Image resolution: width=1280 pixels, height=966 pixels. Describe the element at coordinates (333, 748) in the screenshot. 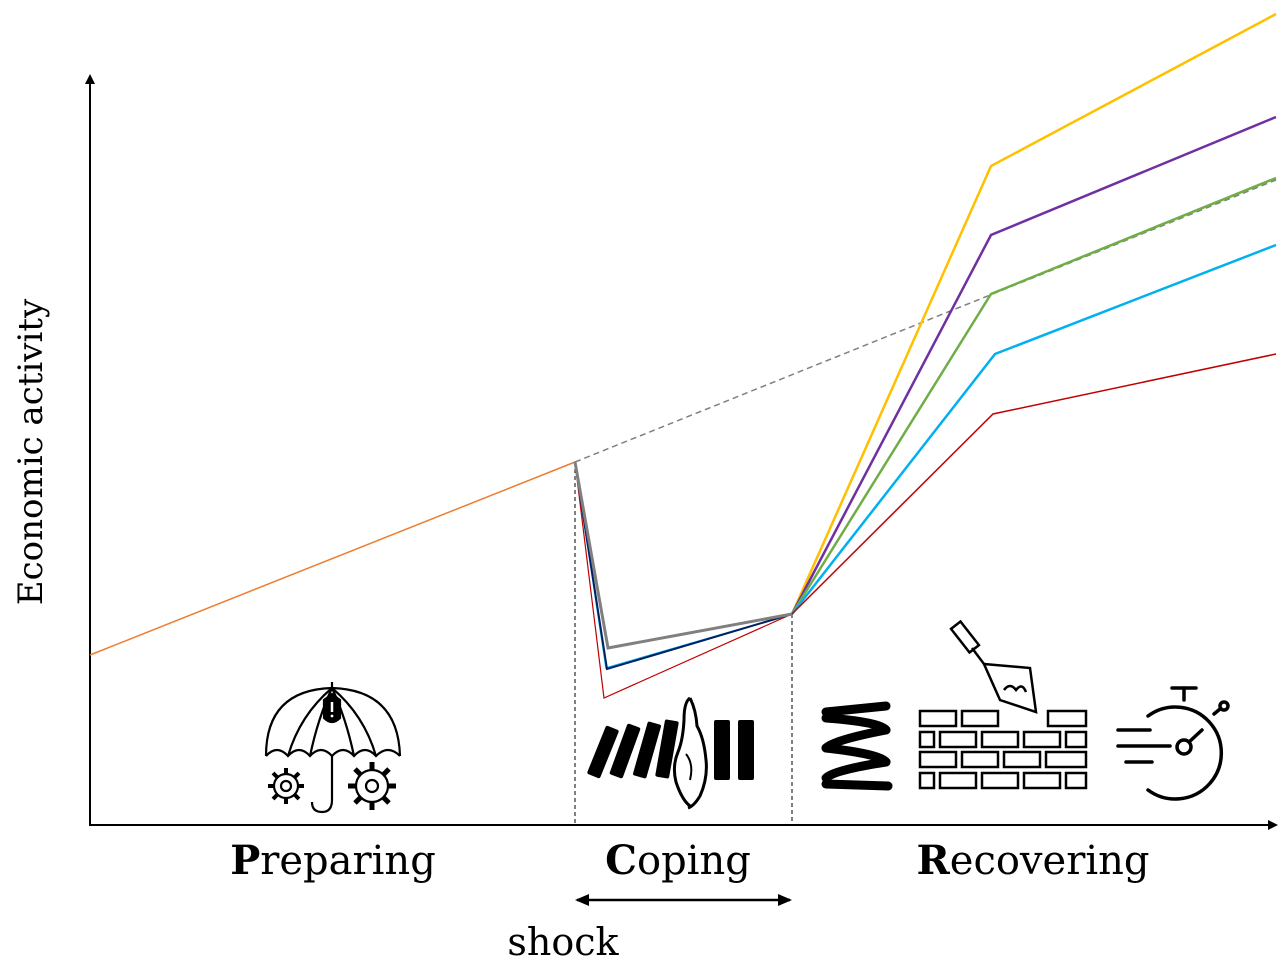

I see `umbrella-gears-icon` at that location.